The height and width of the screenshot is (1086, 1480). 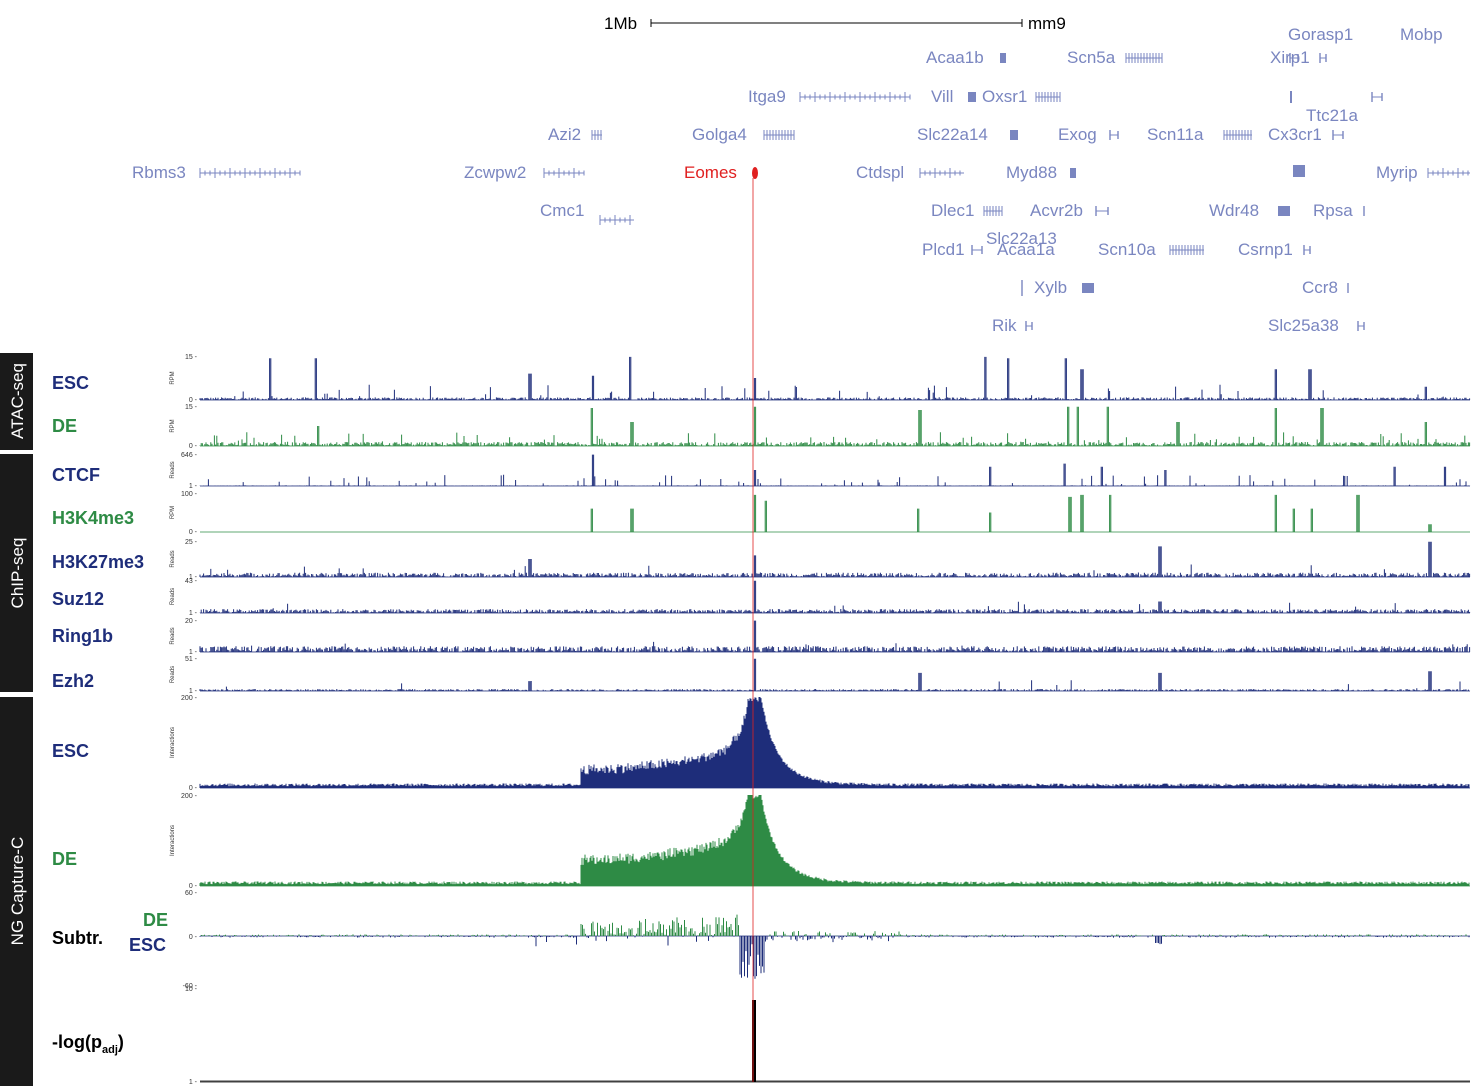 I want to click on track-name-h3k4me3: H3K4me3, so click(x=93, y=518).